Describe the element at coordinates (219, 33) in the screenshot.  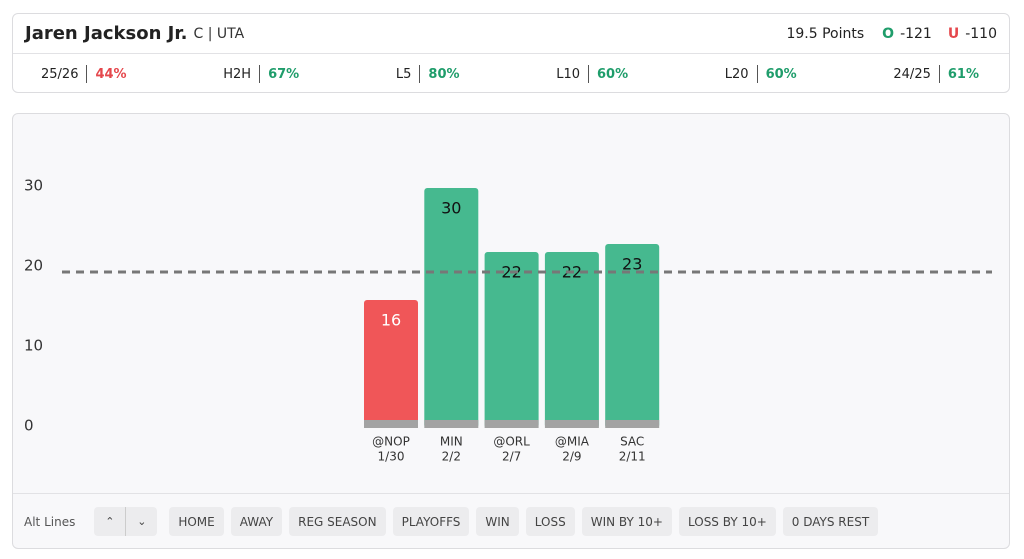
I see `team: C | UTA` at that location.